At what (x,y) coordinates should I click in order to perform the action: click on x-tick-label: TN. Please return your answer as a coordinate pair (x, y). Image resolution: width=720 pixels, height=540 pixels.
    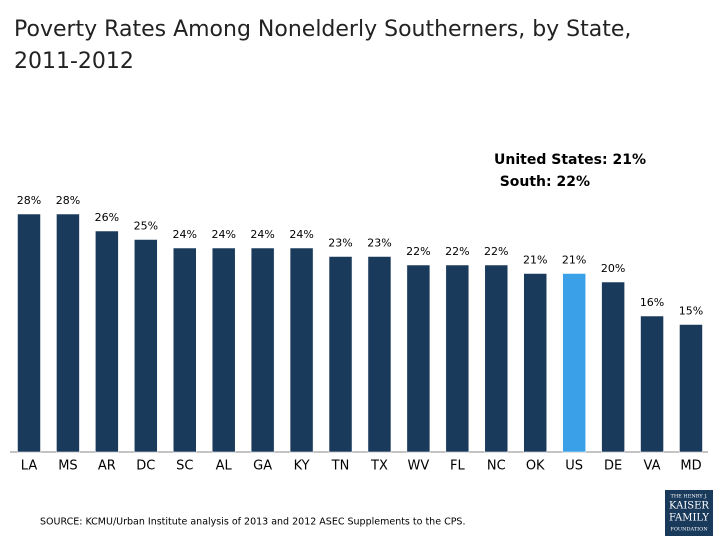
    Looking at the image, I should click on (340, 466).